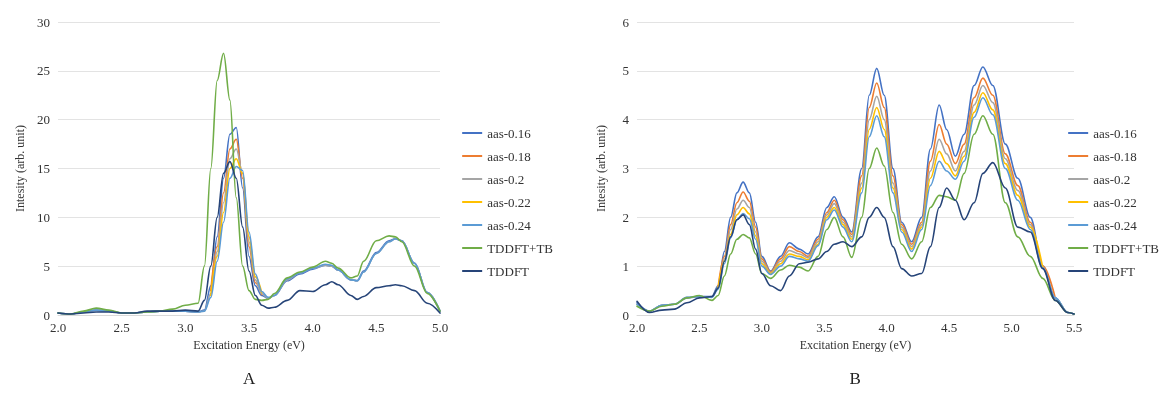  Describe the element at coordinates (625, 266) in the screenshot. I see `y-tick-label: 1` at that location.